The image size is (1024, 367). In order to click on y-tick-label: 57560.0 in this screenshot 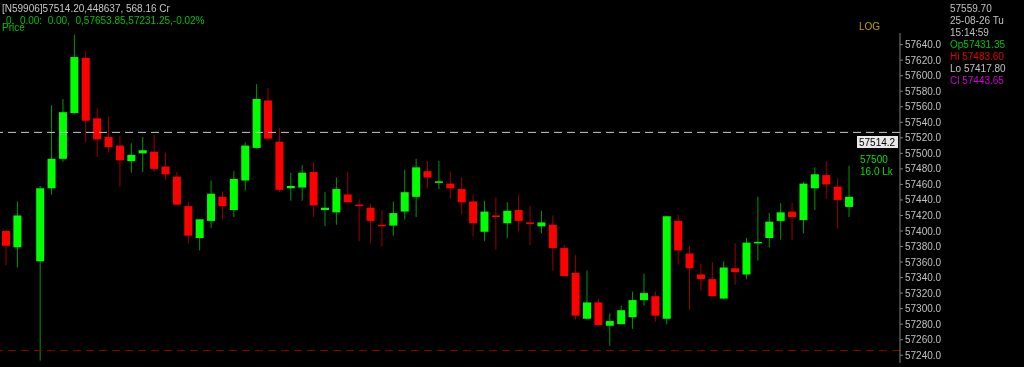, I will do `click(923, 107)`.